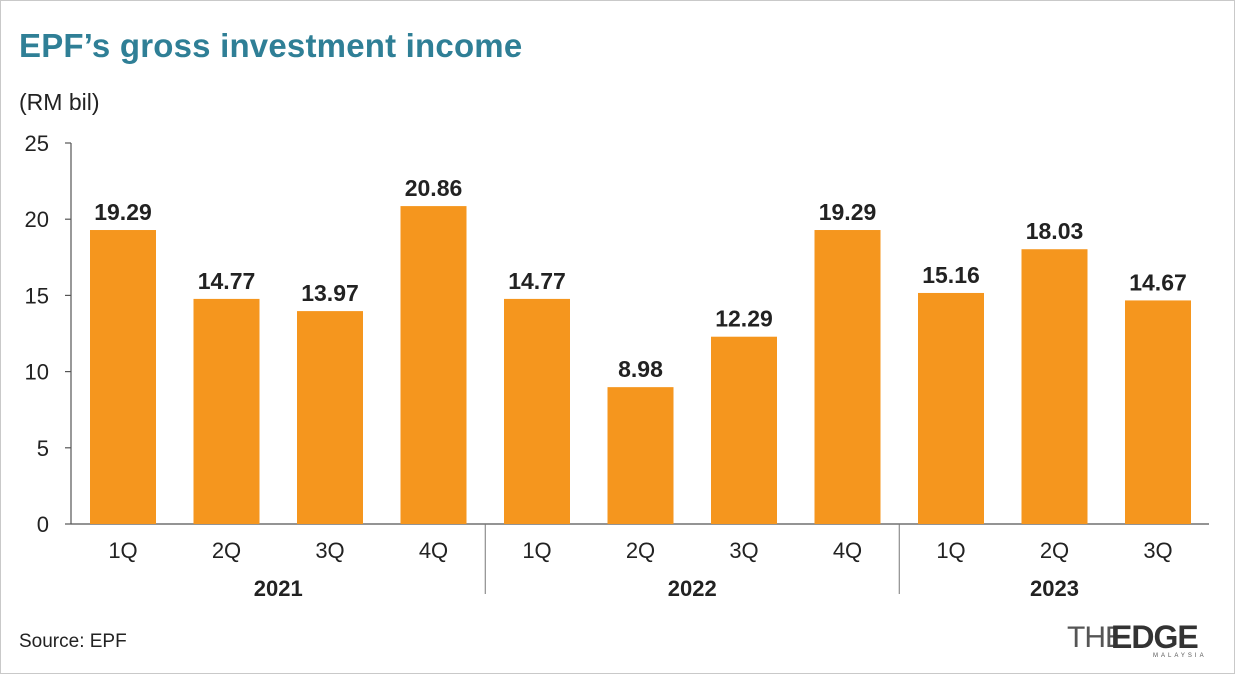  Describe the element at coordinates (59, 102) in the screenshot. I see `unit-label: (RM bil)` at that location.